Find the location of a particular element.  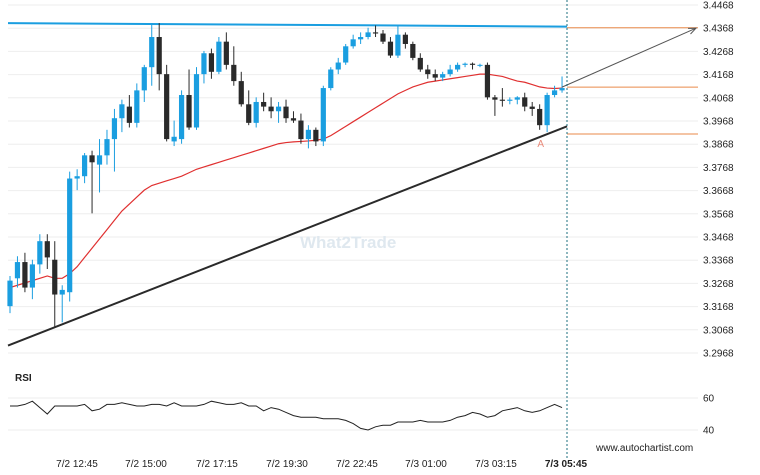

watermark: What2Trade is located at coordinates (348, 242).